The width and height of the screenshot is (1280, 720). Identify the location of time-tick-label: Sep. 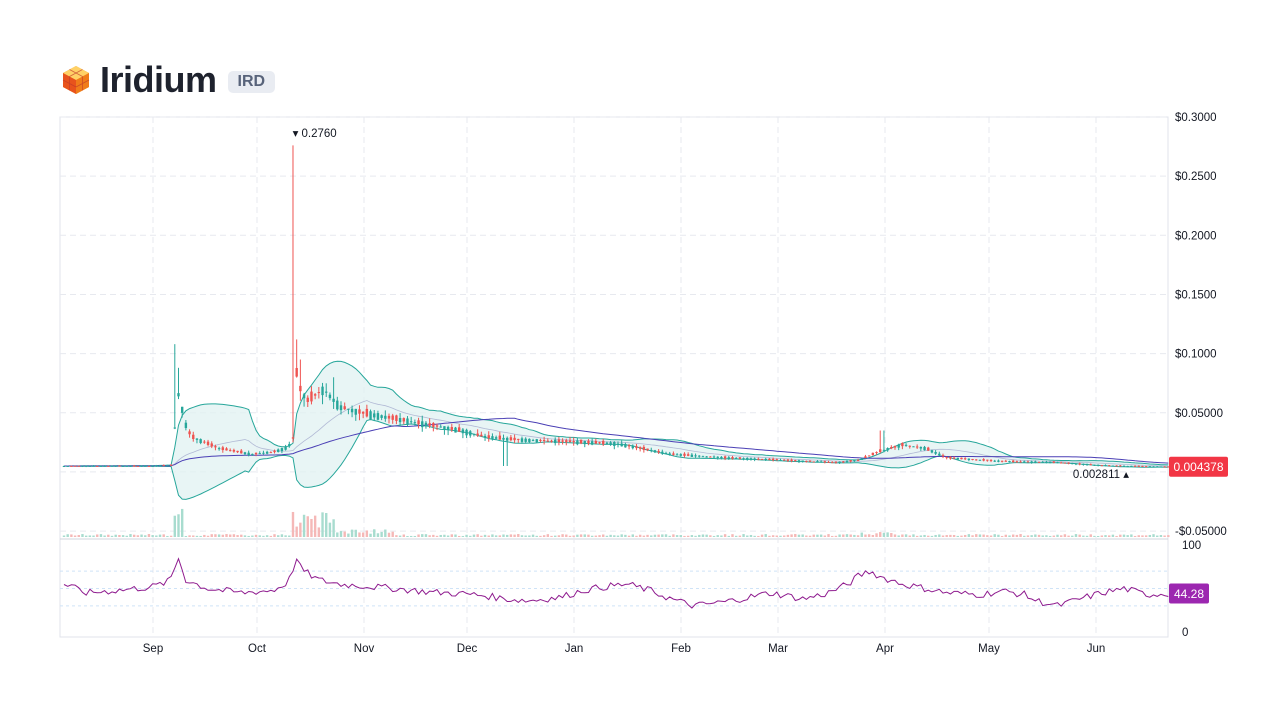
(153, 649).